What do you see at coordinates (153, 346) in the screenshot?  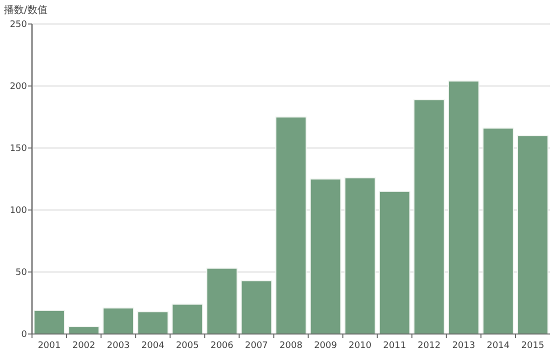 I see `x-tick-label: 2004` at bounding box center [153, 346].